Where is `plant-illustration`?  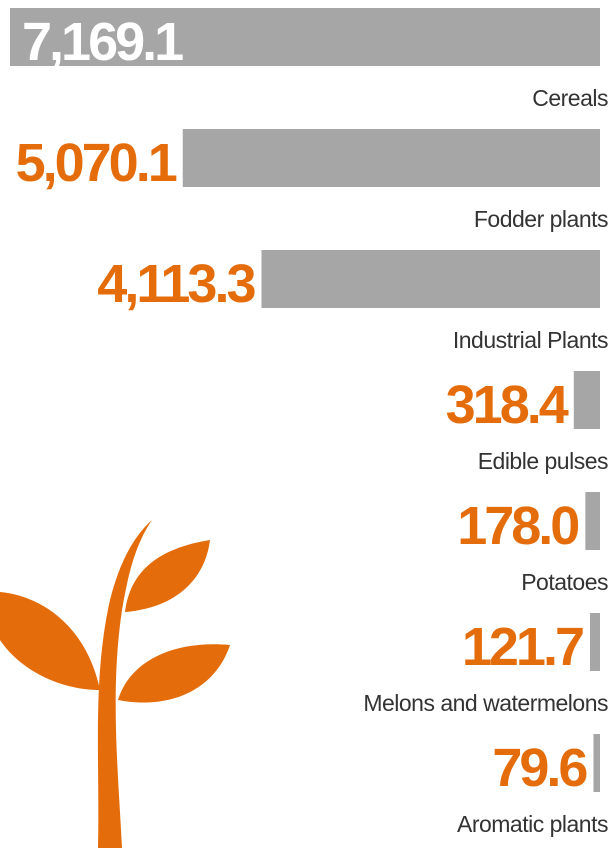 plant-illustration is located at coordinates (115, 684).